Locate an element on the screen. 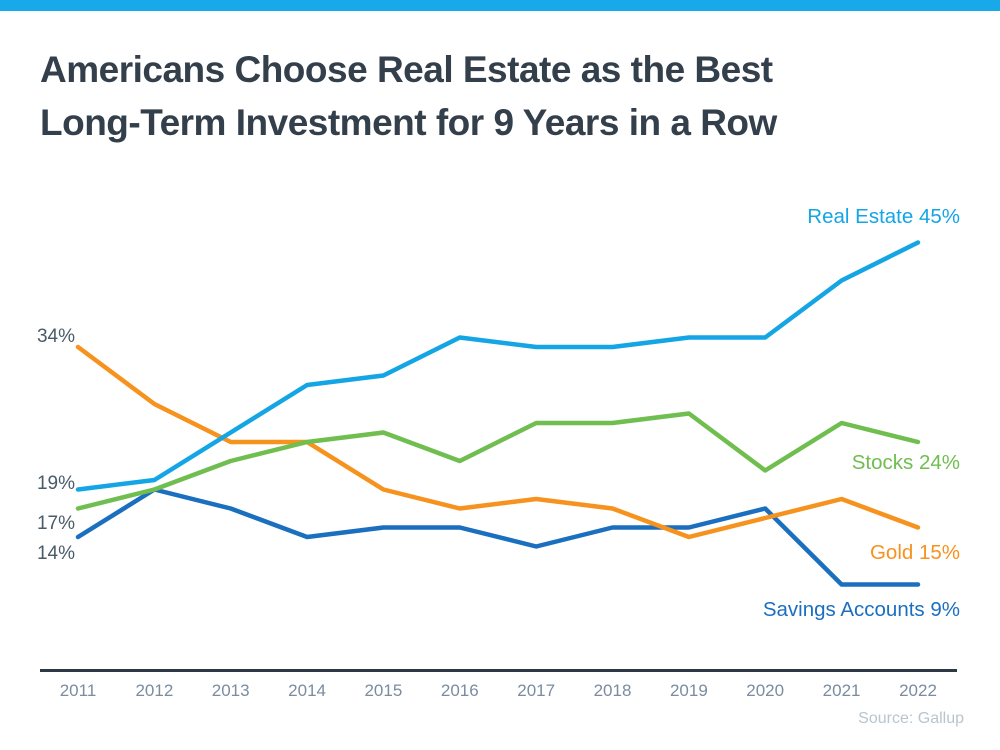 This screenshot has width=1000, height=750. series-end-label-real_estate: Real Estate 45% is located at coordinates (883, 216).